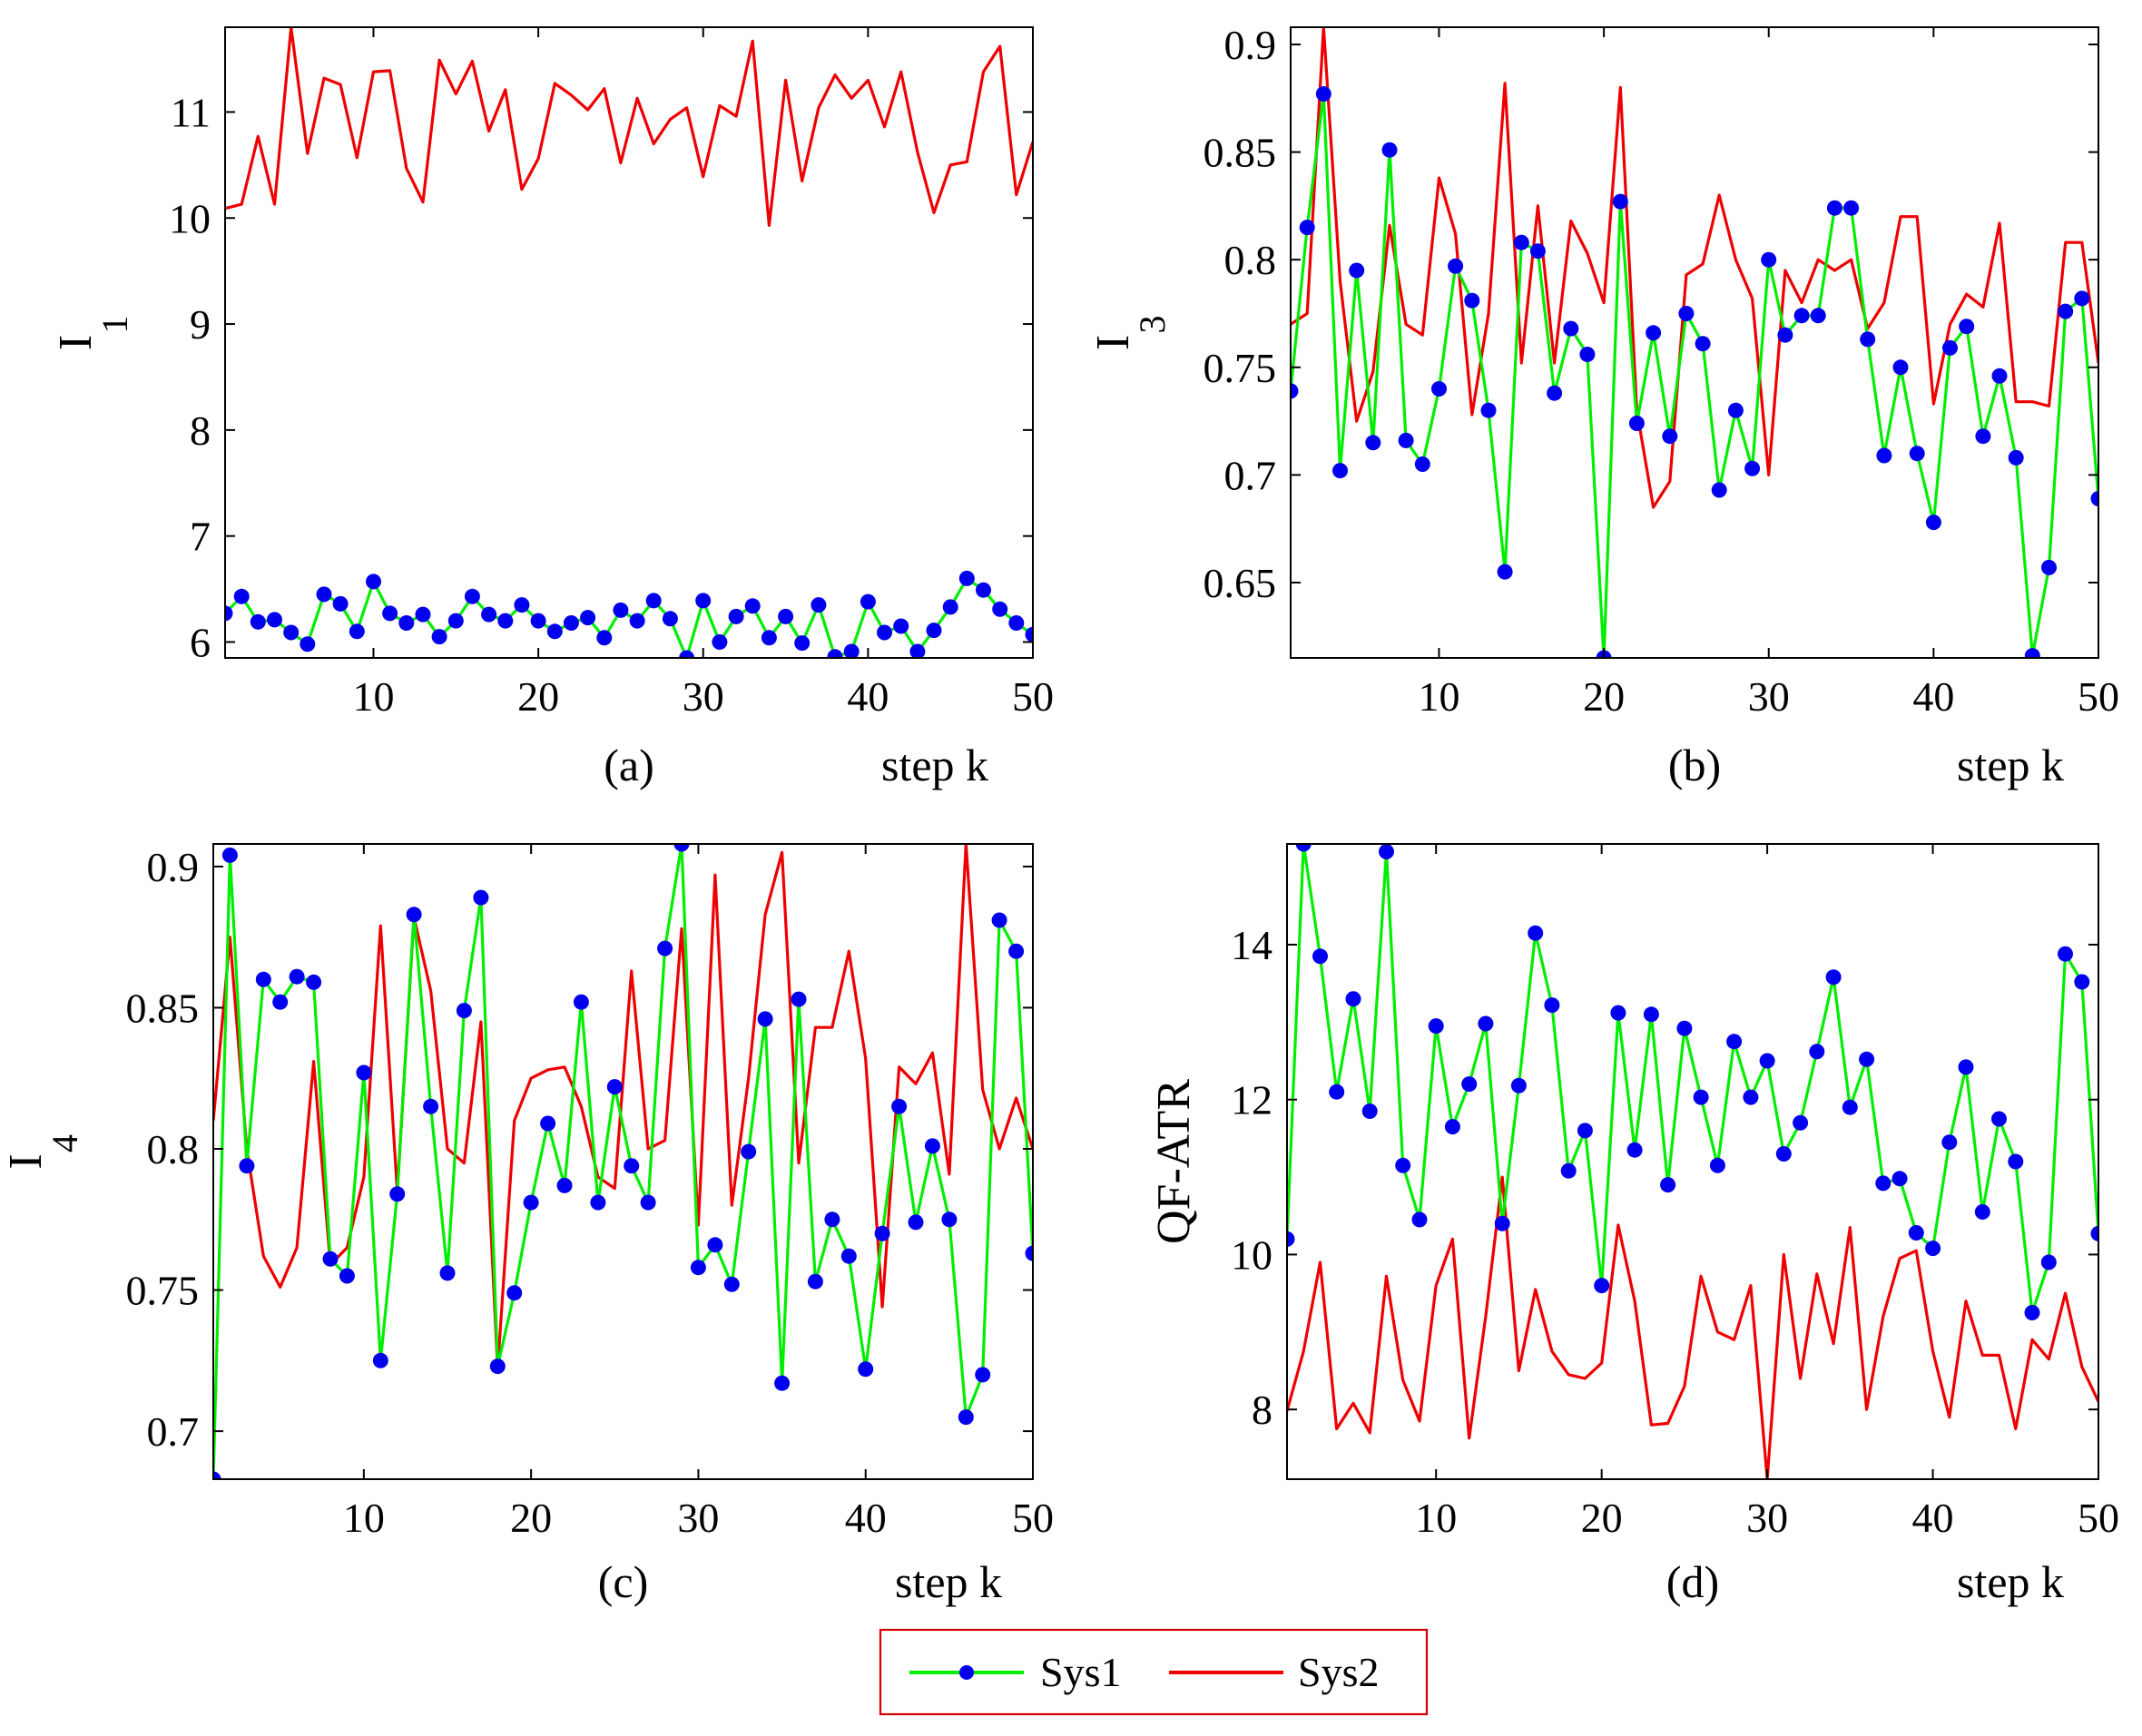 This screenshot has height=1736, width=2142. I want to click on y-tick-label: 11, so click(191, 112).